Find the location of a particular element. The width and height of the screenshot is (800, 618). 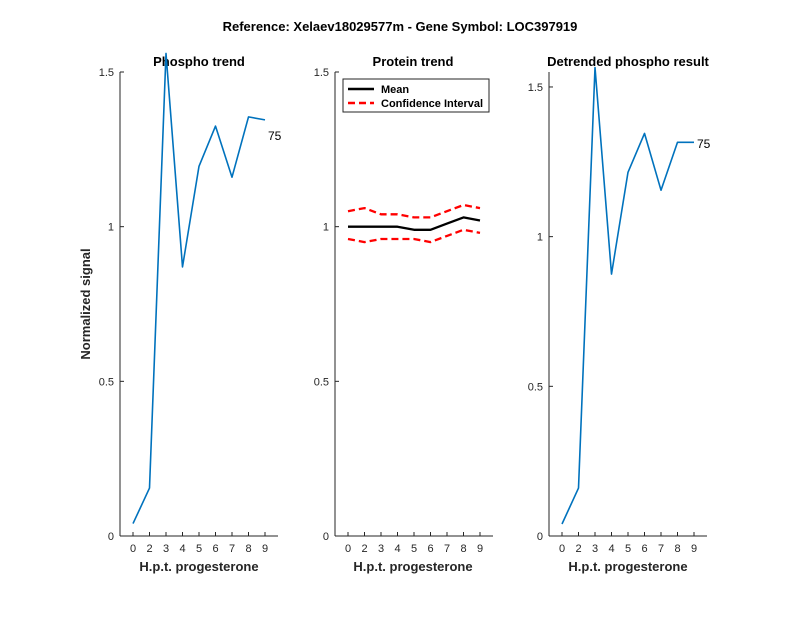

legend-box is located at coordinates (416, 95).